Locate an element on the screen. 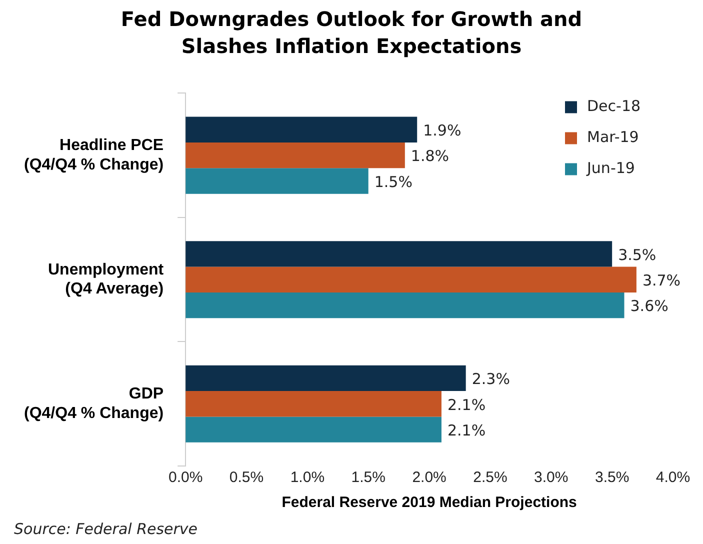  x-axis-title: Federal Reserve 2019 Median Projections is located at coordinates (429, 503).